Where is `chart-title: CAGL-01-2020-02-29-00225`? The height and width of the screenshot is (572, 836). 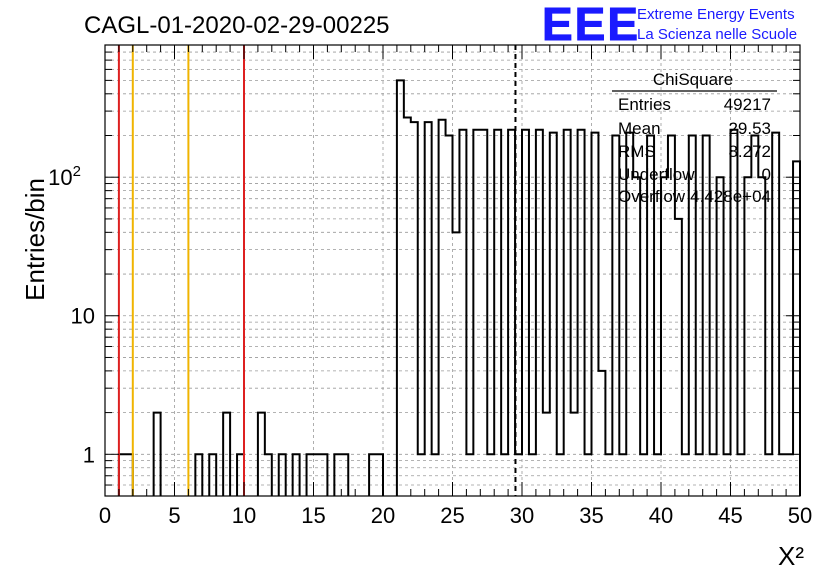 chart-title: CAGL-01-2020-02-29-00225 is located at coordinates (237, 25).